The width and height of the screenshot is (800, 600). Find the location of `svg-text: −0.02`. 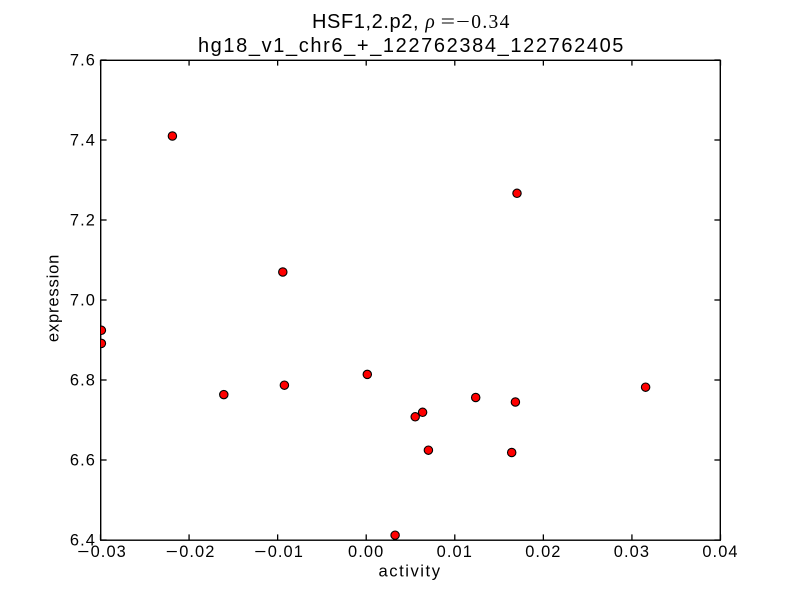

svg-text: −0.02 is located at coordinates (191, 552).